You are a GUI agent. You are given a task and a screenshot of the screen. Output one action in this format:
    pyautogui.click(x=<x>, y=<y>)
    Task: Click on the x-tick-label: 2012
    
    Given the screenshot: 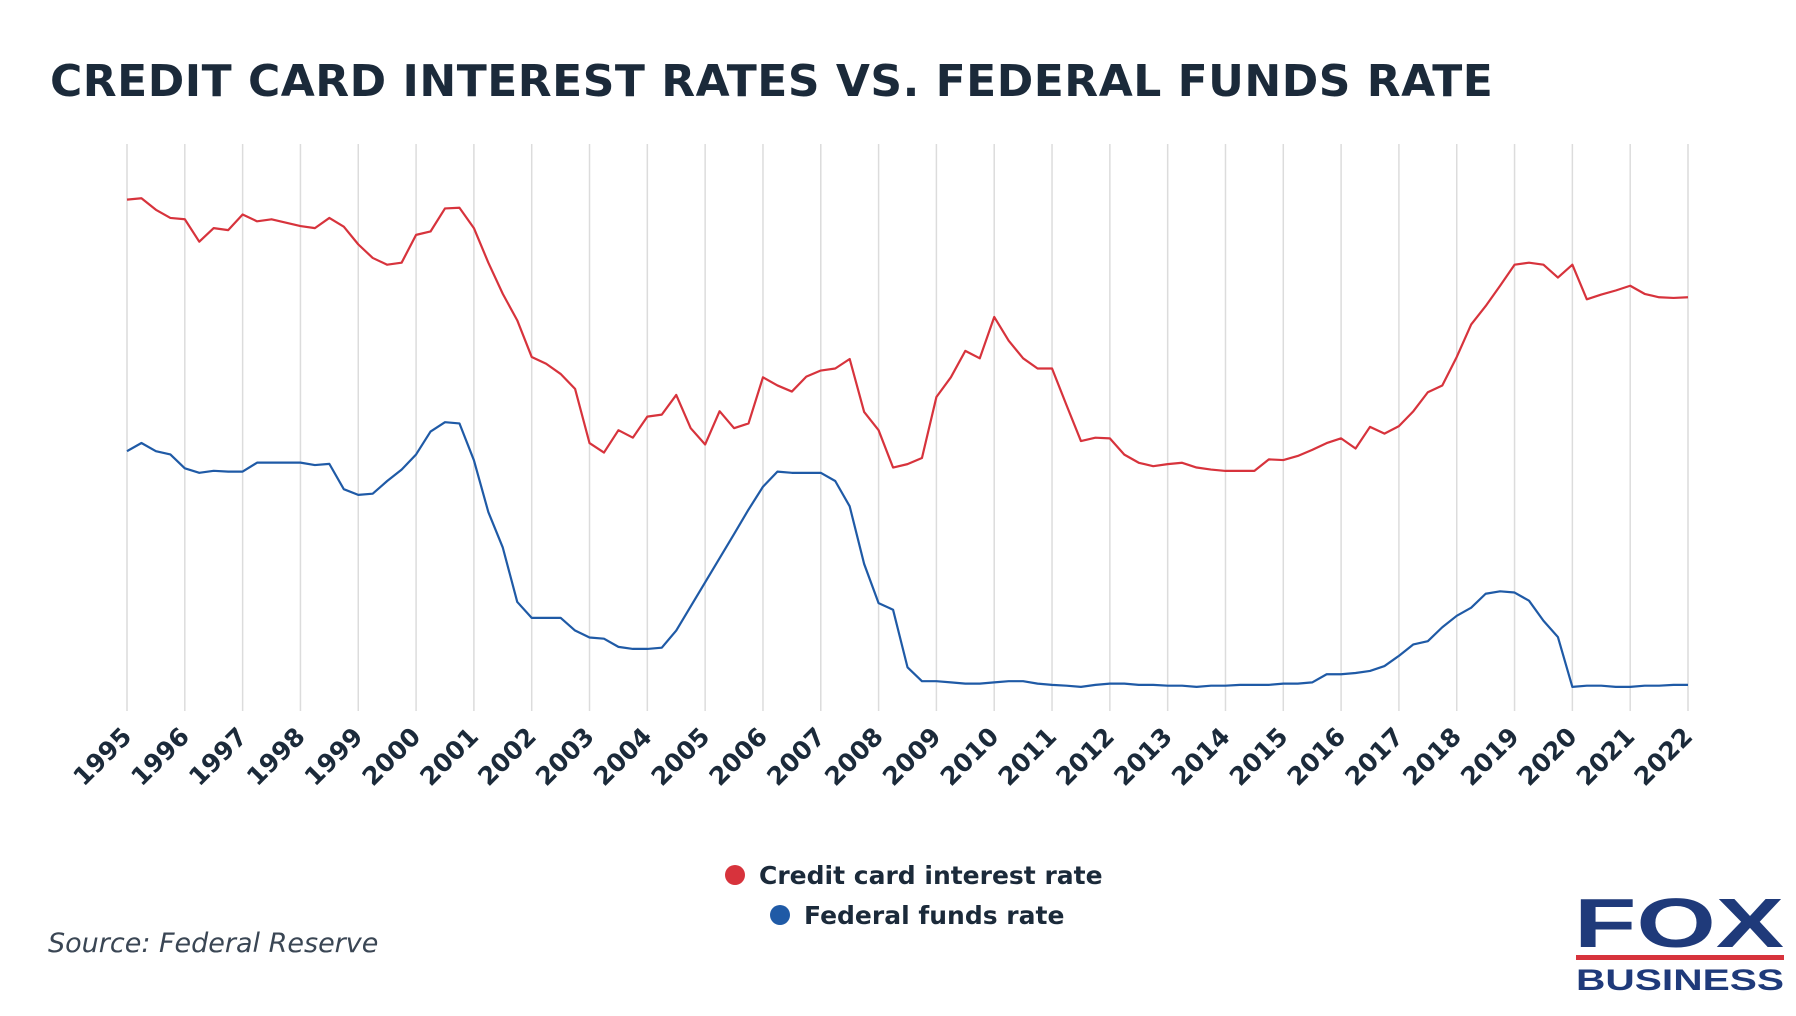 What is the action you would take?
    pyautogui.click(x=1085, y=757)
    